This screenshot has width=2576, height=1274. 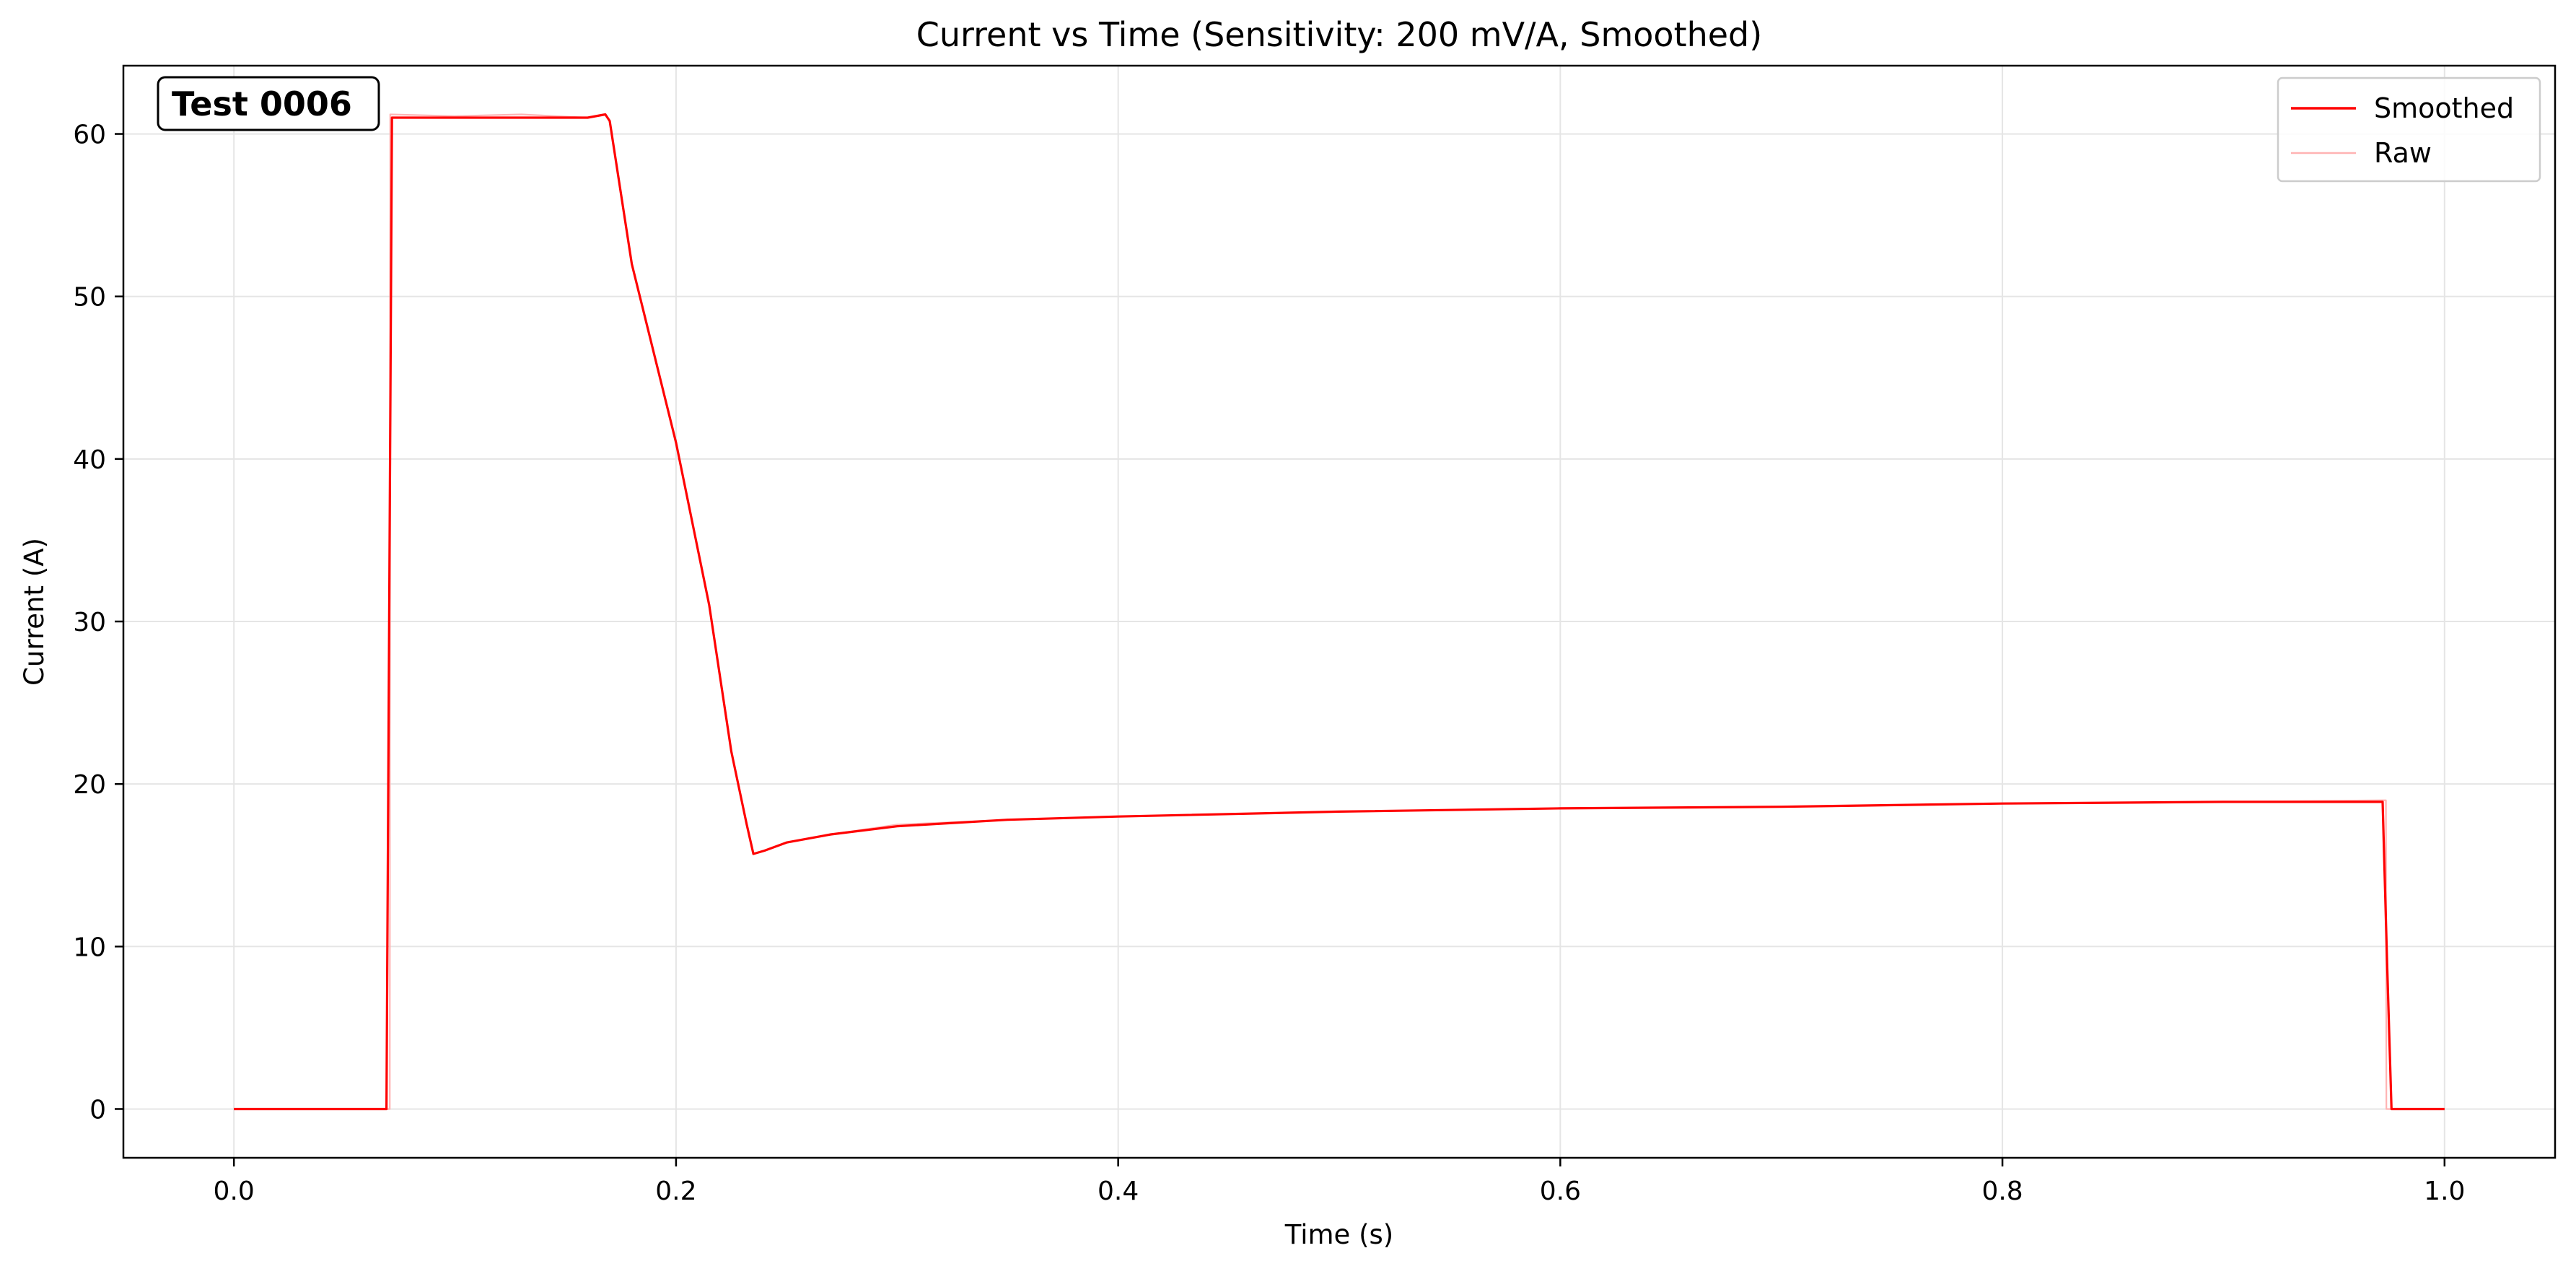 What do you see at coordinates (89, 622) in the screenshot?
I see `y-tick-label: 30` at bounding box center [89, 622].